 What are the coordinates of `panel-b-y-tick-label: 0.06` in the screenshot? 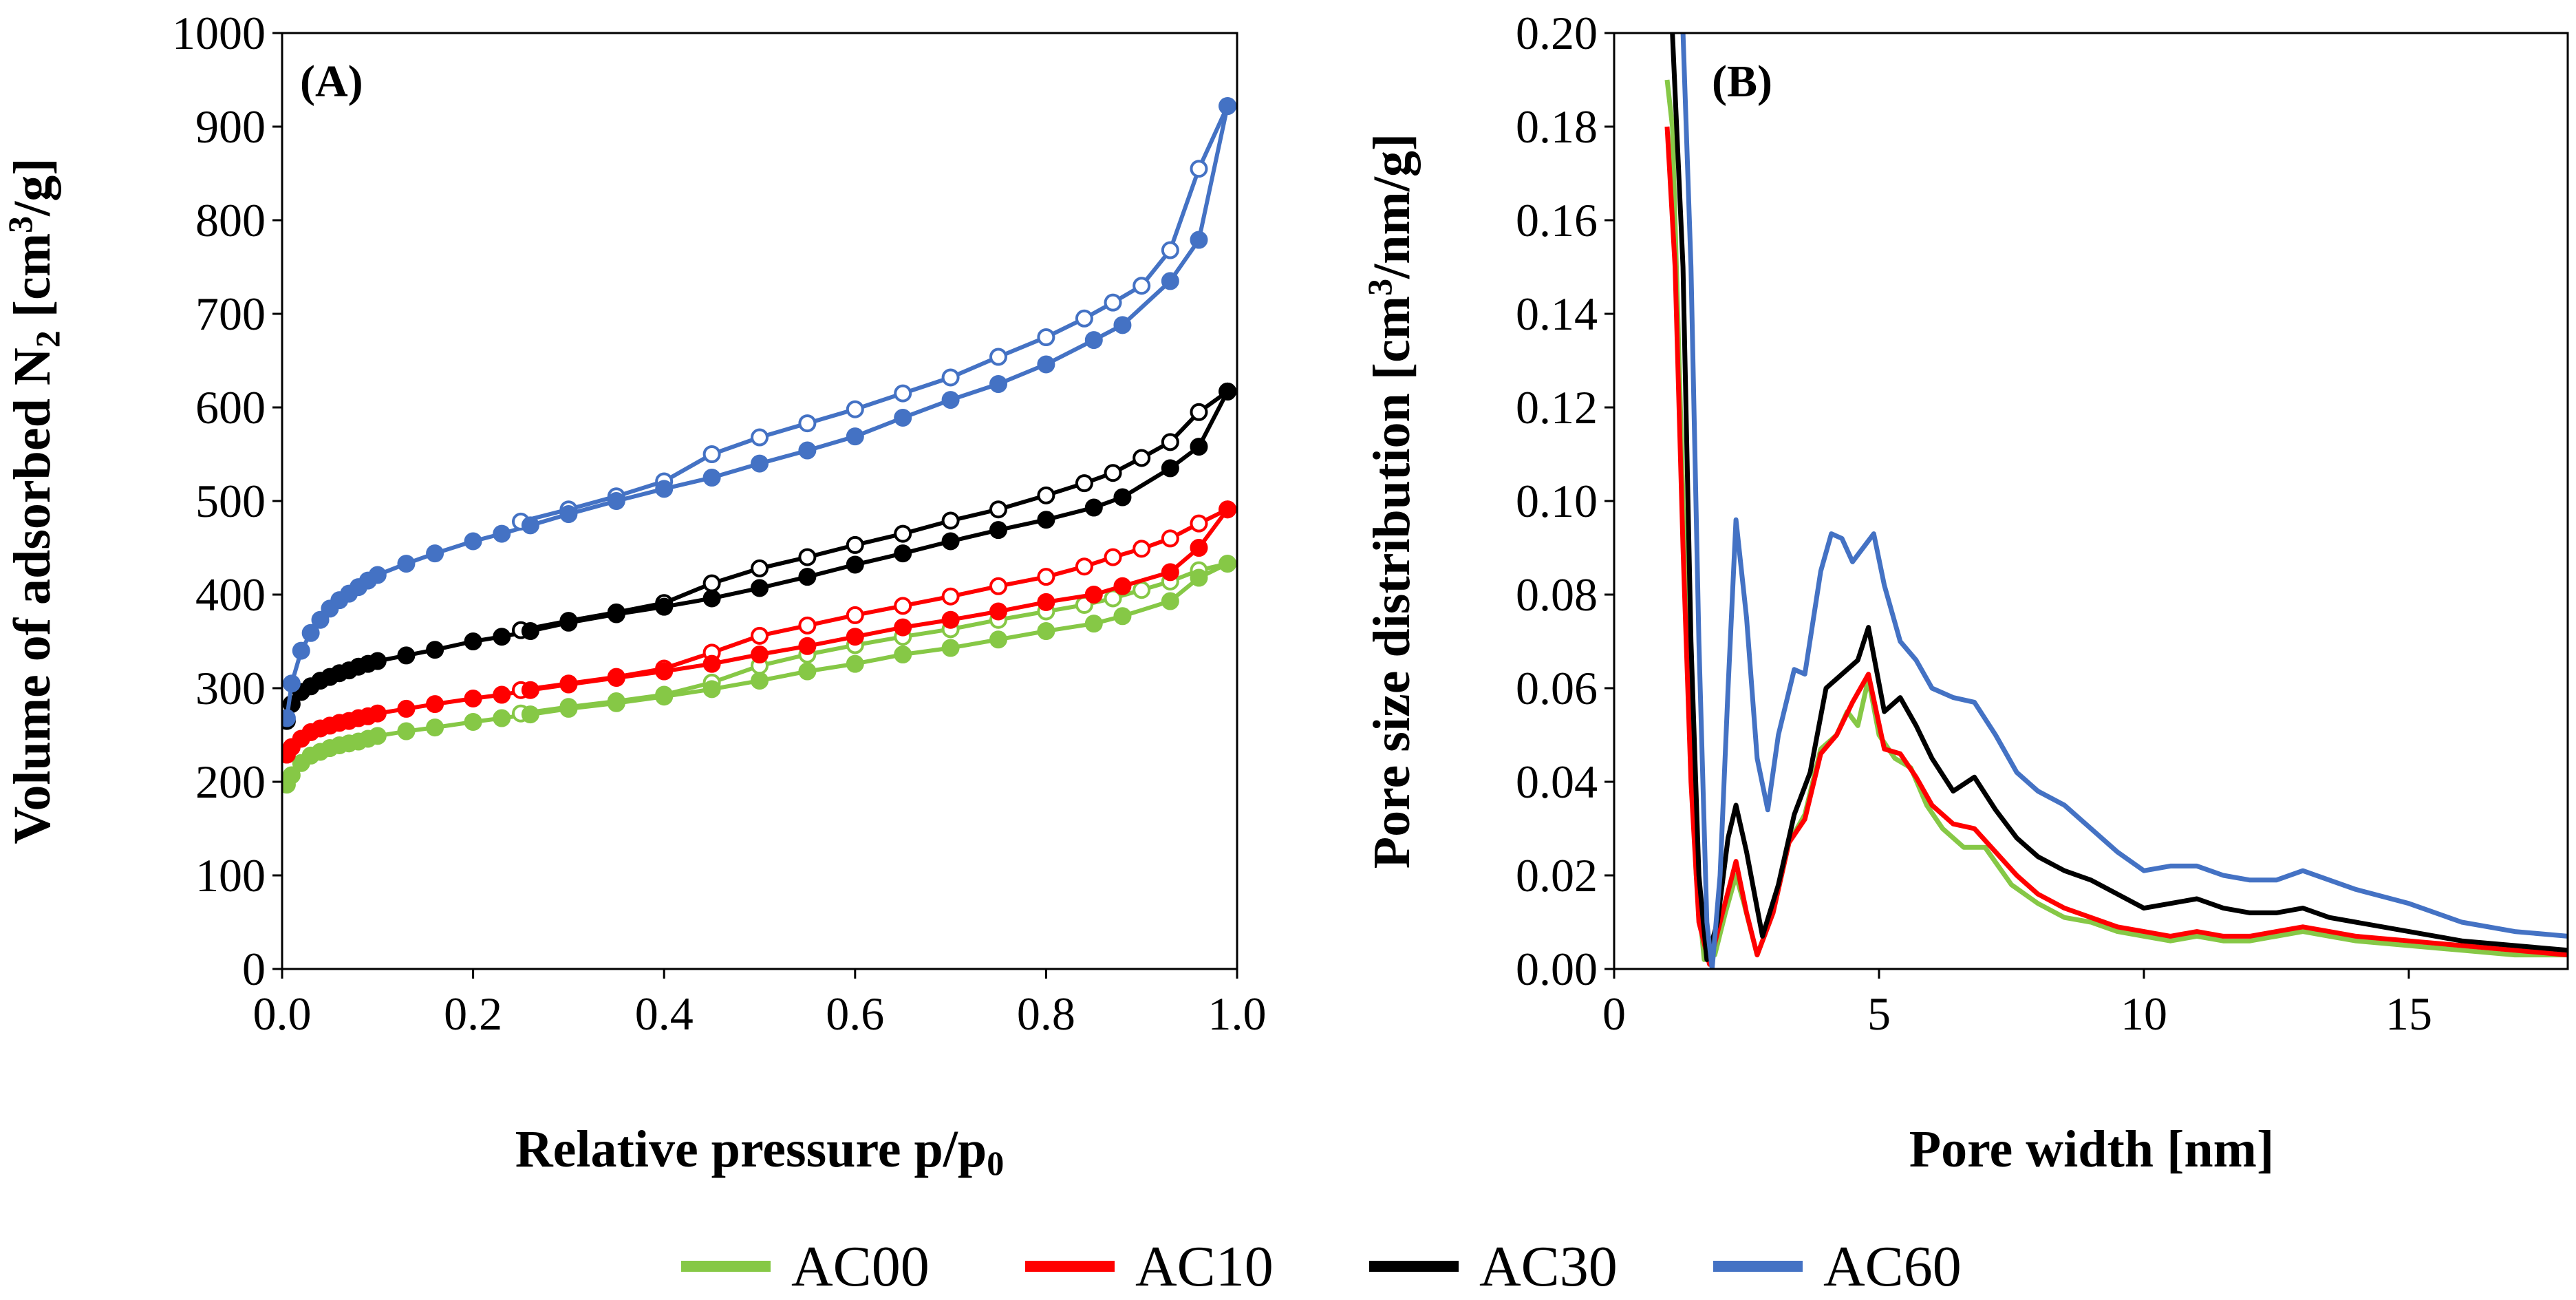 It's located at (1557, 688).